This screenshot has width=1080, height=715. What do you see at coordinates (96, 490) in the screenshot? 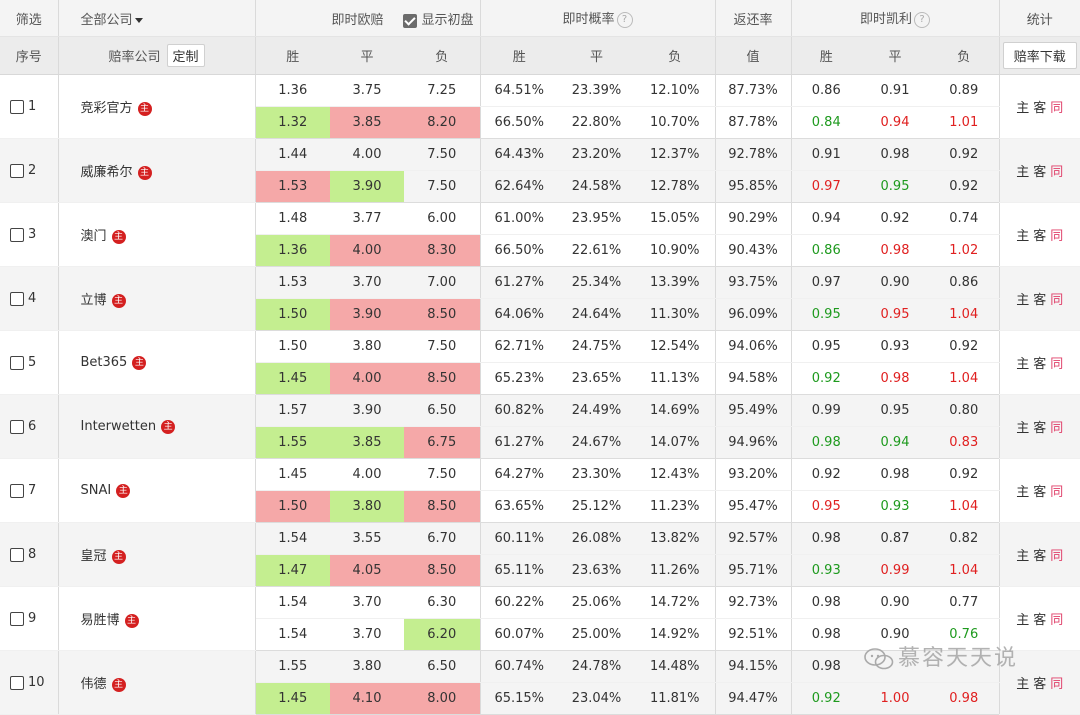
I see `company-name: SNAI` at bounding box center [96, 490].